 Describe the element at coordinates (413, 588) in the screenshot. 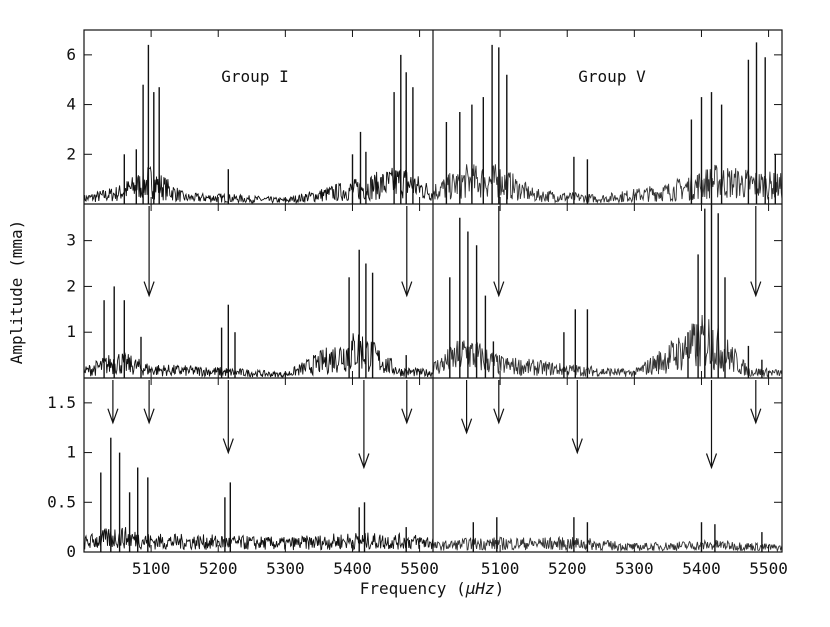

I see `x-axis-title-prefix: Frequency (` at that location.